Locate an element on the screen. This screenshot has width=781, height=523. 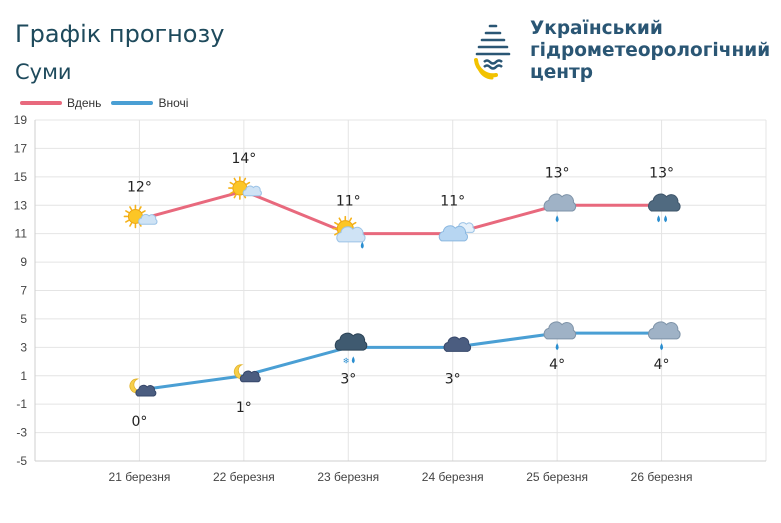
sun-cloud-rain-icon is located at coordinates (349, 232).